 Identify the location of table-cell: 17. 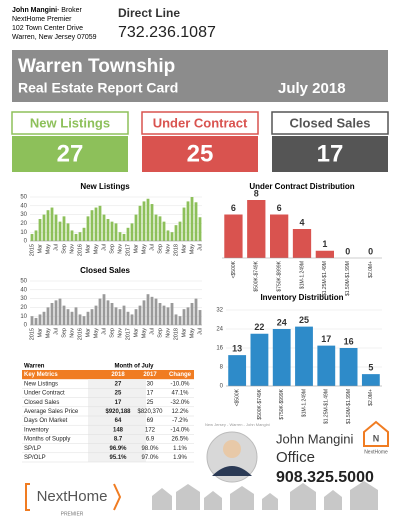
(150, 394).